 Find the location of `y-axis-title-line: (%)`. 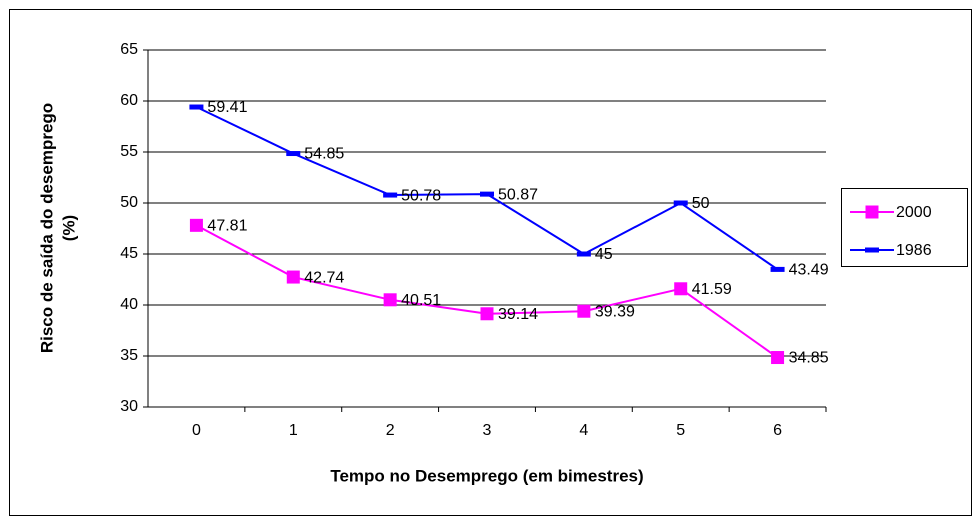

y-axis-title-line: (%) is located at coordinates (68, 228).